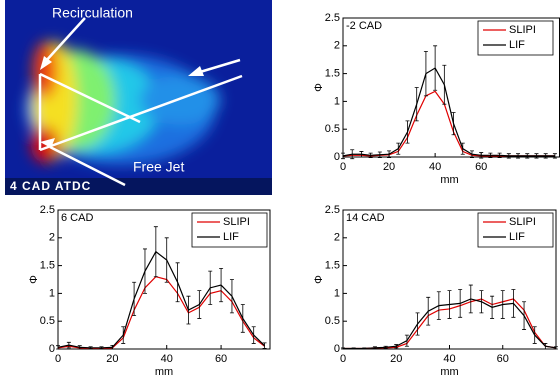 The width and height of the screenshot is (560, 383). What do you see at coordinates (138, 186) in the screenshot?
I see `caption-strip` at bounding box center [138, 186].